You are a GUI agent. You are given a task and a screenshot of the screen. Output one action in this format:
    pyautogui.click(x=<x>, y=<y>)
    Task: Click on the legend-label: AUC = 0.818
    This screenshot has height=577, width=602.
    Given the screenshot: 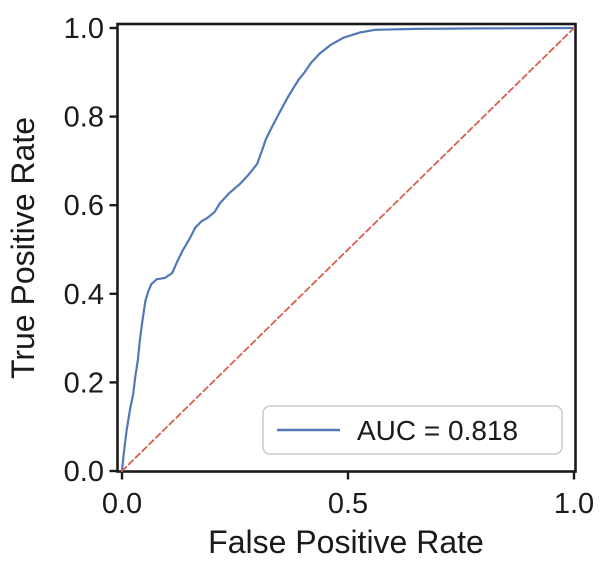 What is the action you would take?
    pyautogui.click(x=437, y=430)
    